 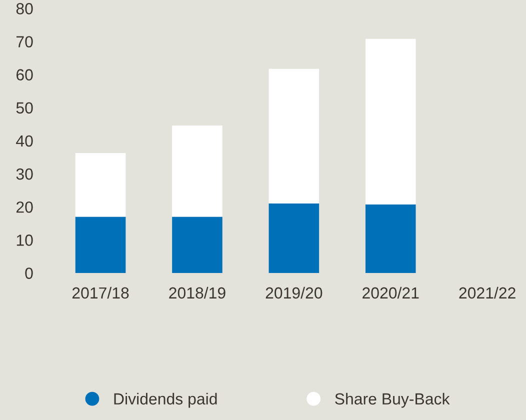 I want to click on legend-label: Share Buy-Back, so click(x=392, y=400).